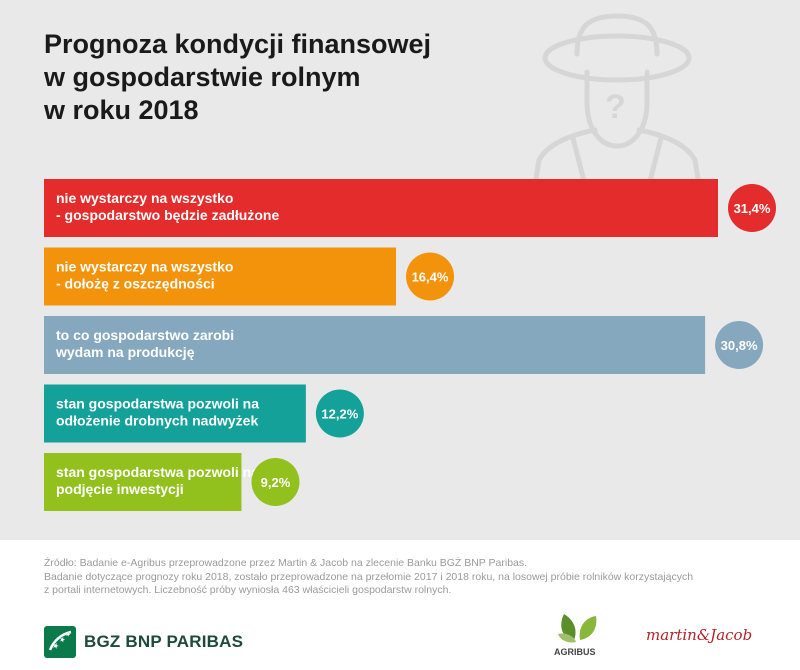 The image size is (800, 670). Describe the element at coordinates (120, 489) in the screenshot. I see `bar-5-label-line-2: podjęcie inwestycji` at that location.